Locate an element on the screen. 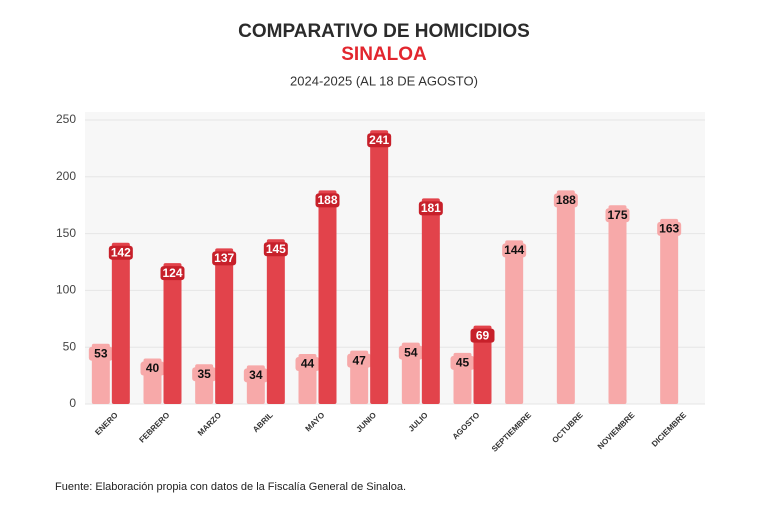  value-label: 34 is located at coordinates (256, 375).